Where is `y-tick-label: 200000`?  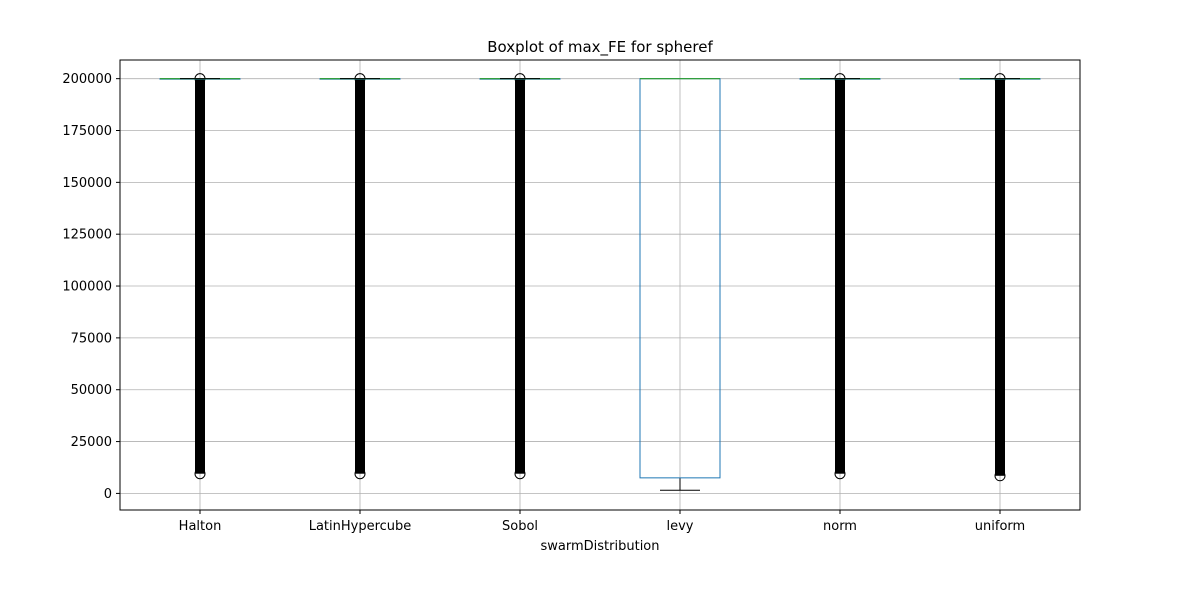
y-tick-label: 200000 is located at coordinates (87, 79).